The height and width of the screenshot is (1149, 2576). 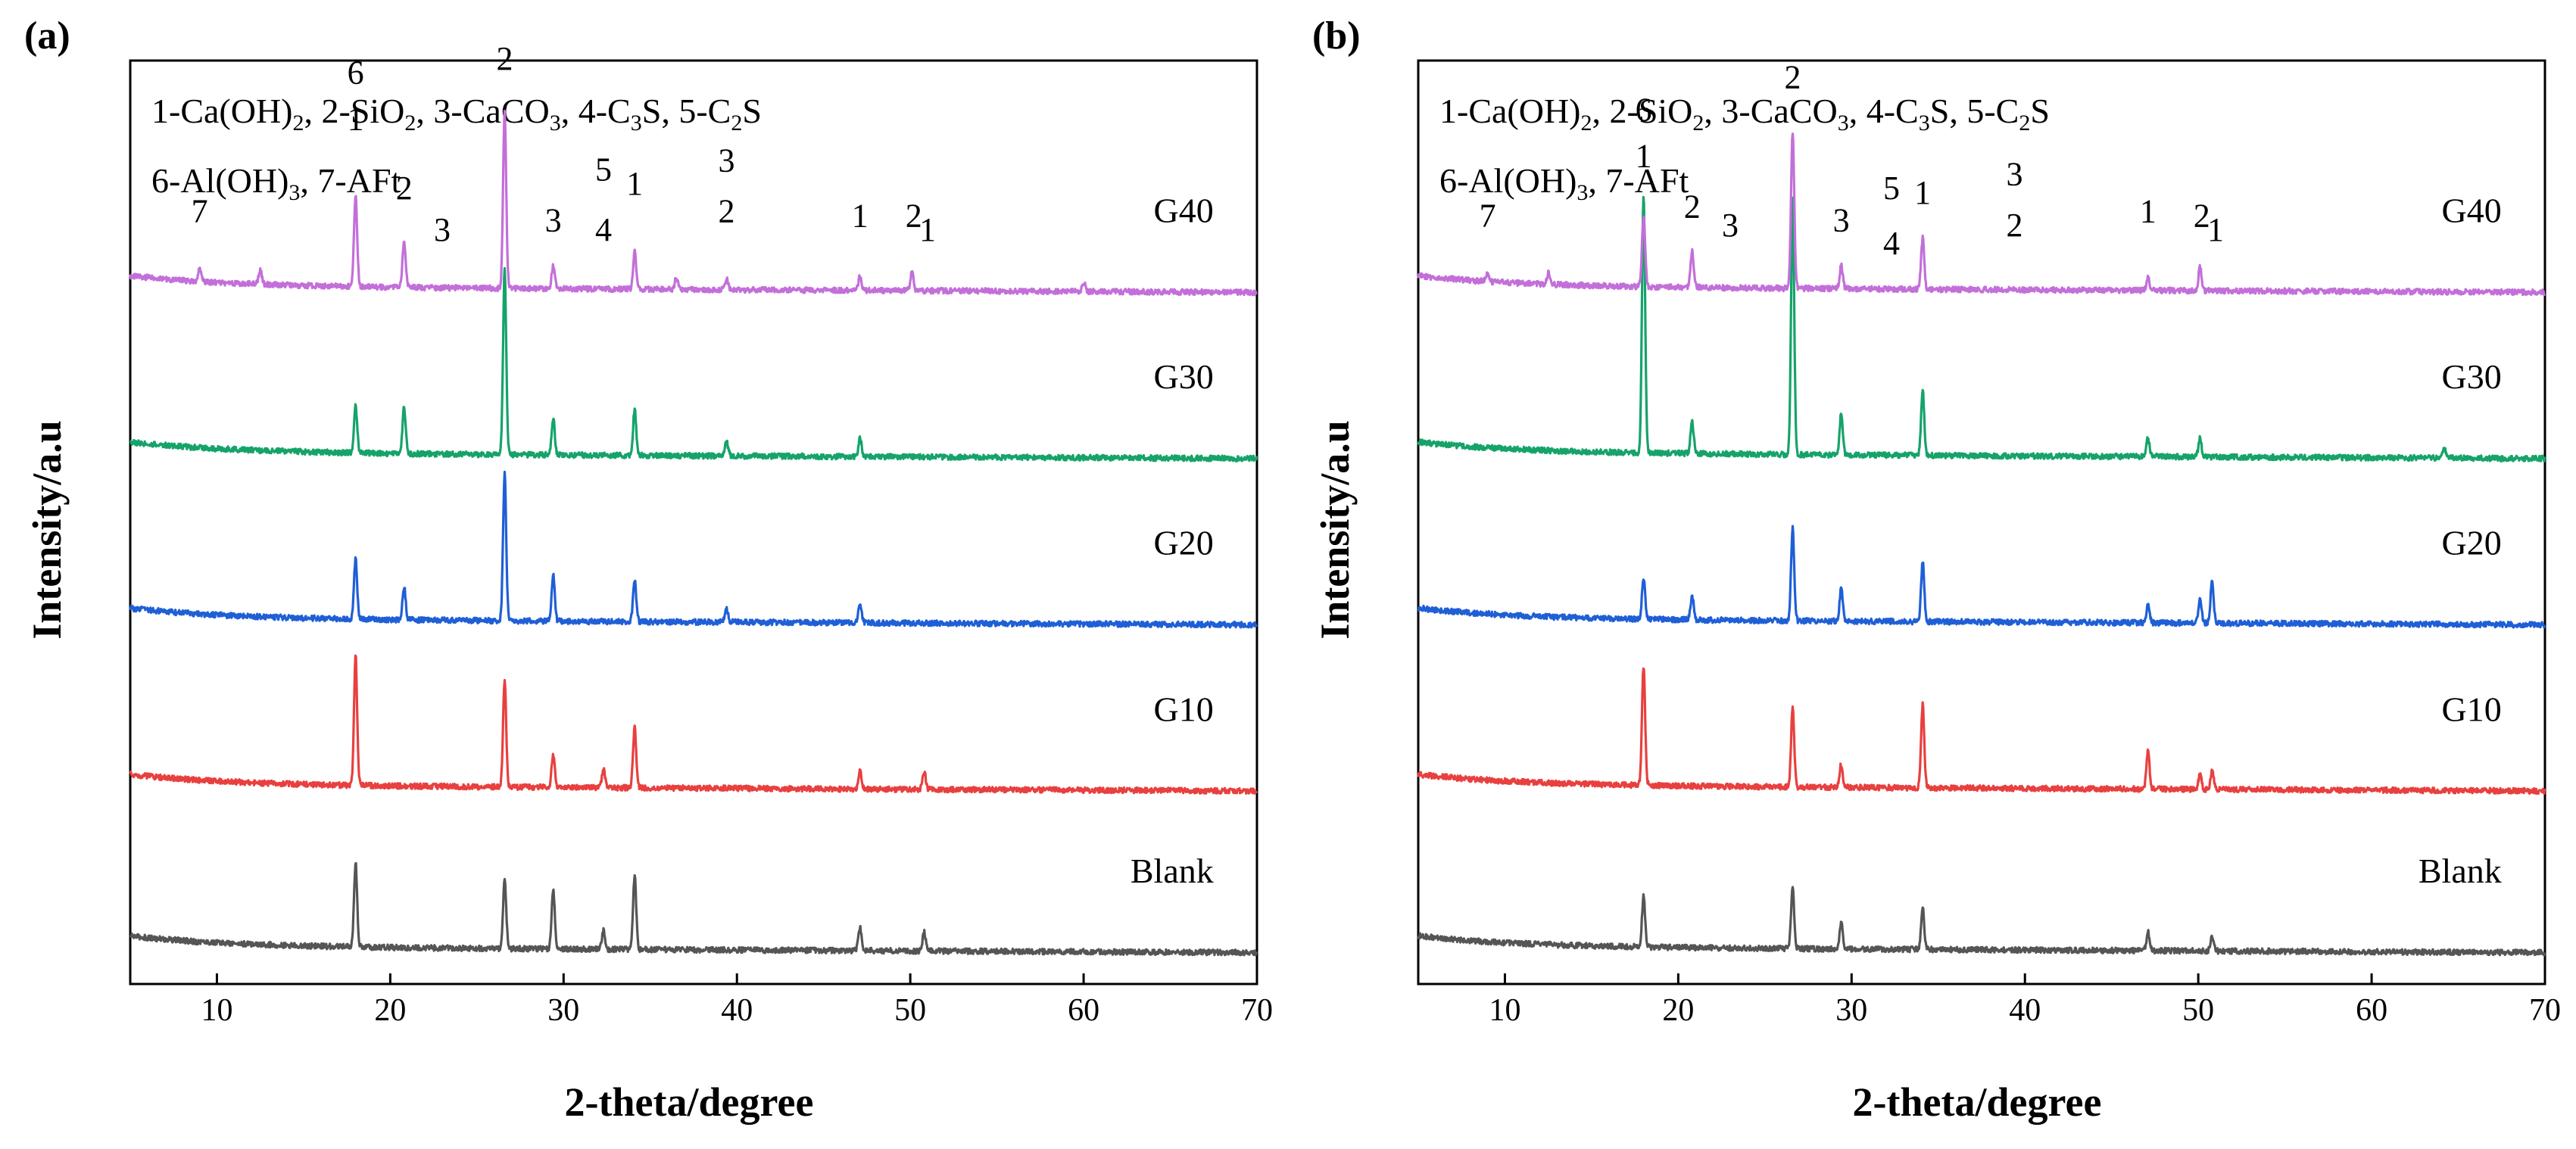 I want to click on panel-label: (a), so click(x=47, y=36).